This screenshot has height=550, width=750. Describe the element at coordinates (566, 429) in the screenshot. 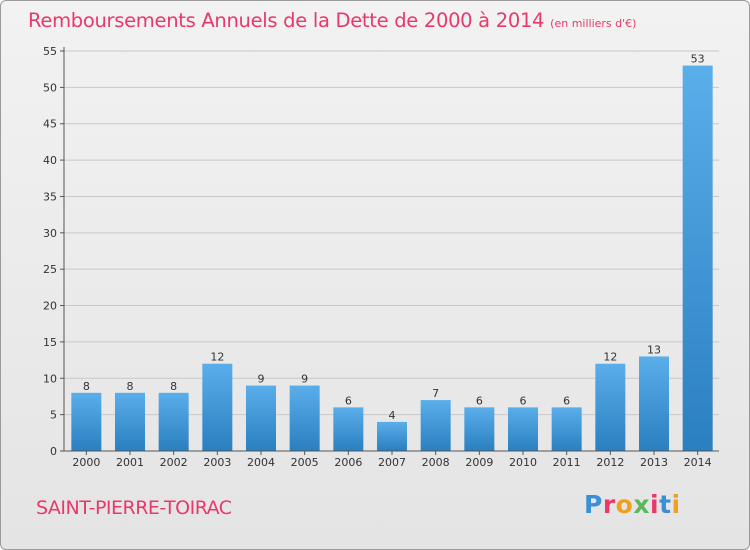

I see `bar-2011` at that location.